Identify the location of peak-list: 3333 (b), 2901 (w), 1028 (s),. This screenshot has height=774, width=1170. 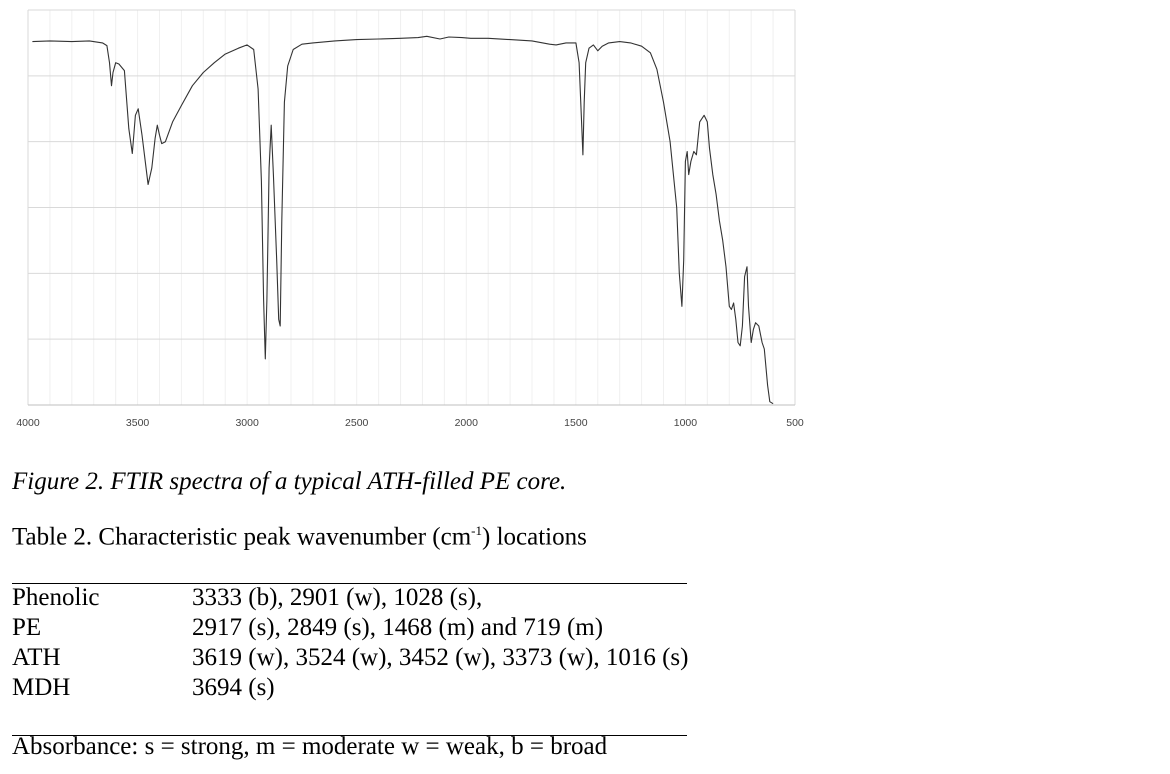
(337, 597).